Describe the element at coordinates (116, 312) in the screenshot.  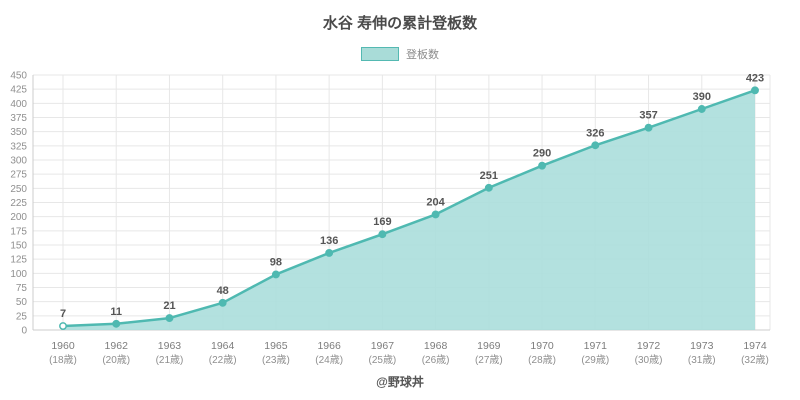
I see `value-label: 11` at that location.